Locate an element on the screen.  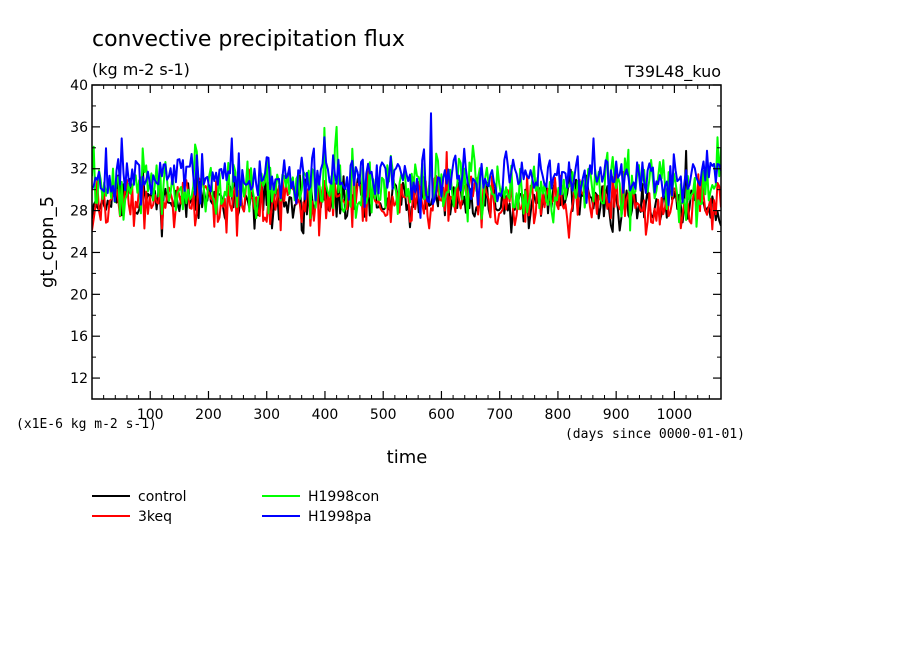
y-tick-label: 24 is located at coordinates (79, 253).